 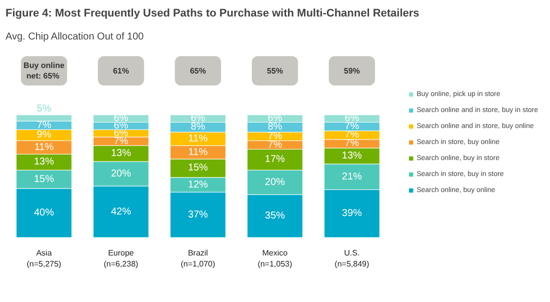 What do you see at coordinates (44, 212) in the screenshot?
I see `data-label: 40%` at bounding box center [44, 212].